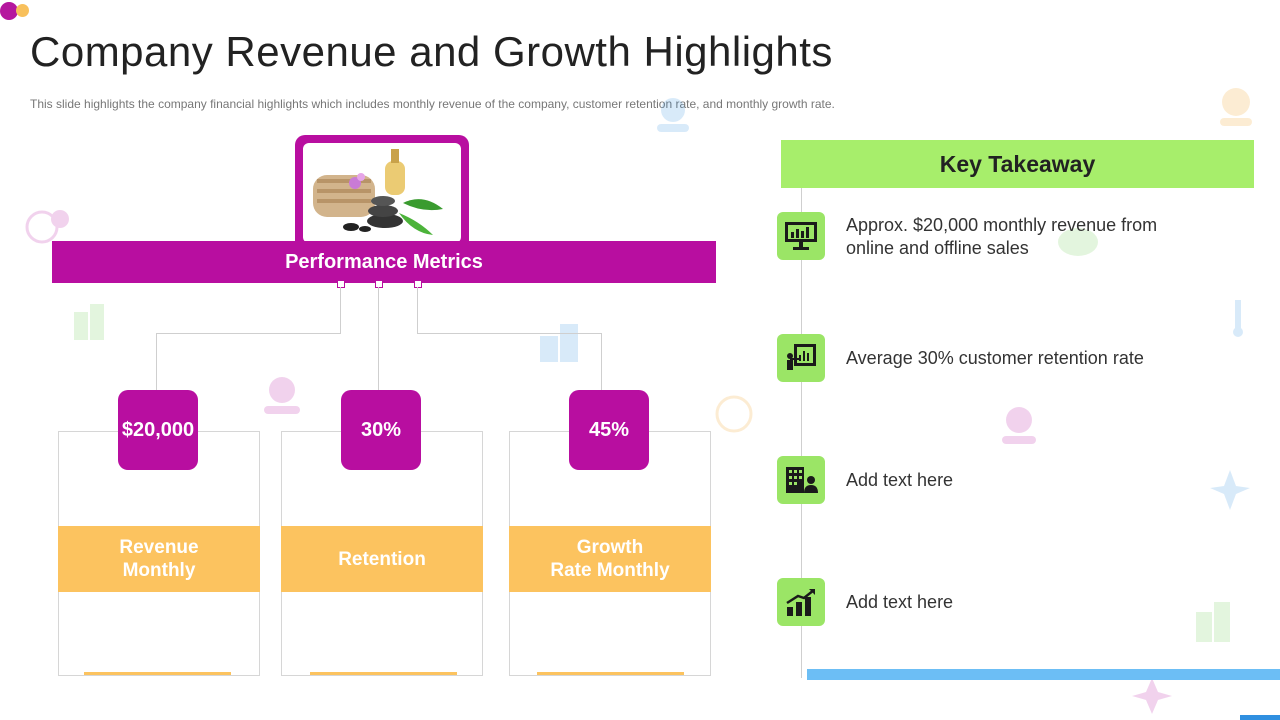  I want to click on building-person-icon, so click(802, 480).